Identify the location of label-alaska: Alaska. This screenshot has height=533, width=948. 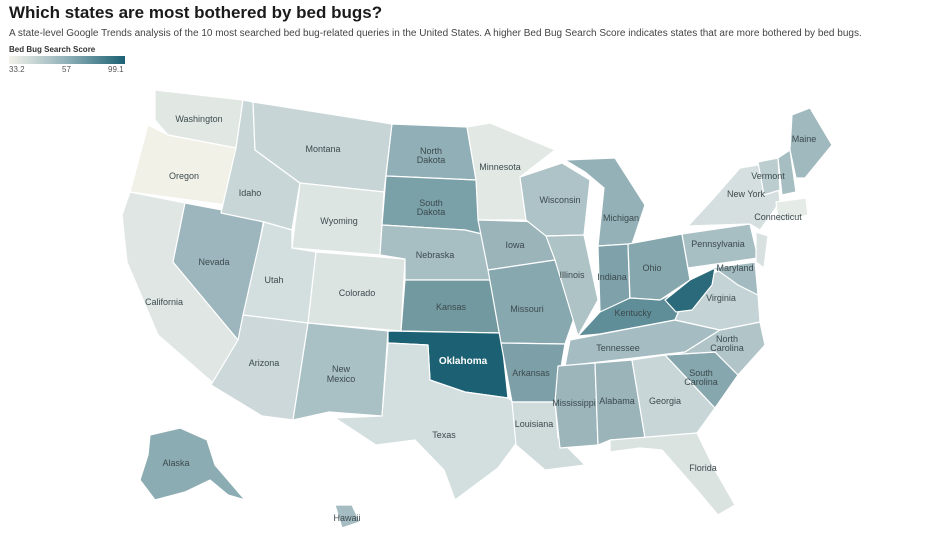
(175, 463).